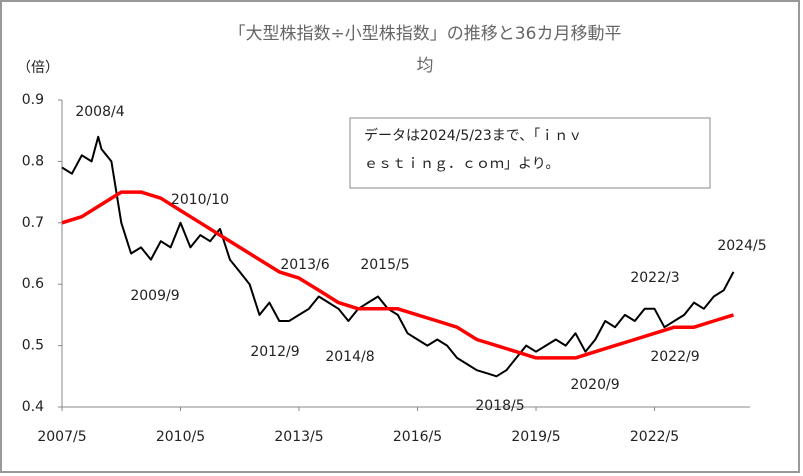 The image size is (803, 476). I want to click on chart-title: 均, so click(425, 66).